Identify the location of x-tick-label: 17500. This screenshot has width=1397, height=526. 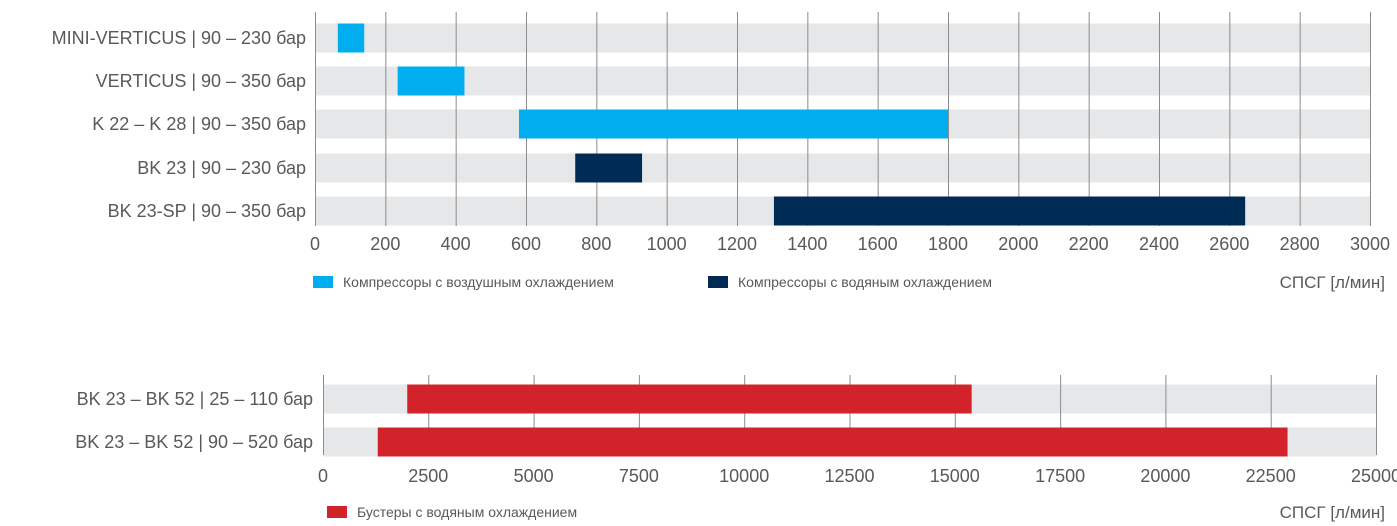
(1060, 476).